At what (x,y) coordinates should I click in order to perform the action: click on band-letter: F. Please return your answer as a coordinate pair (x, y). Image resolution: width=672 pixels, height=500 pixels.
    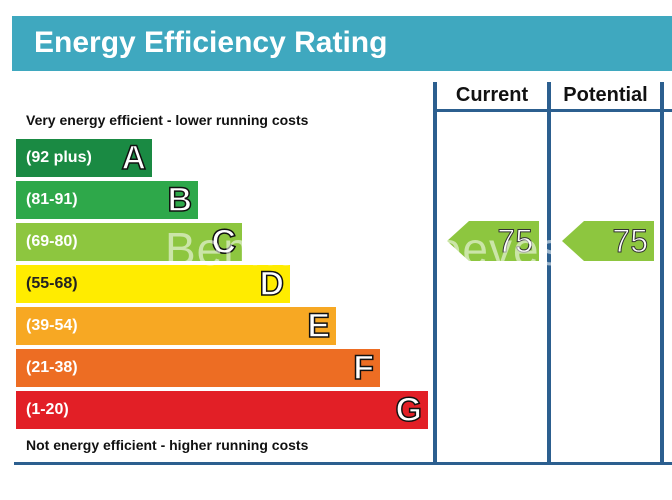
    Looking at the image, I should click on (363, 368).